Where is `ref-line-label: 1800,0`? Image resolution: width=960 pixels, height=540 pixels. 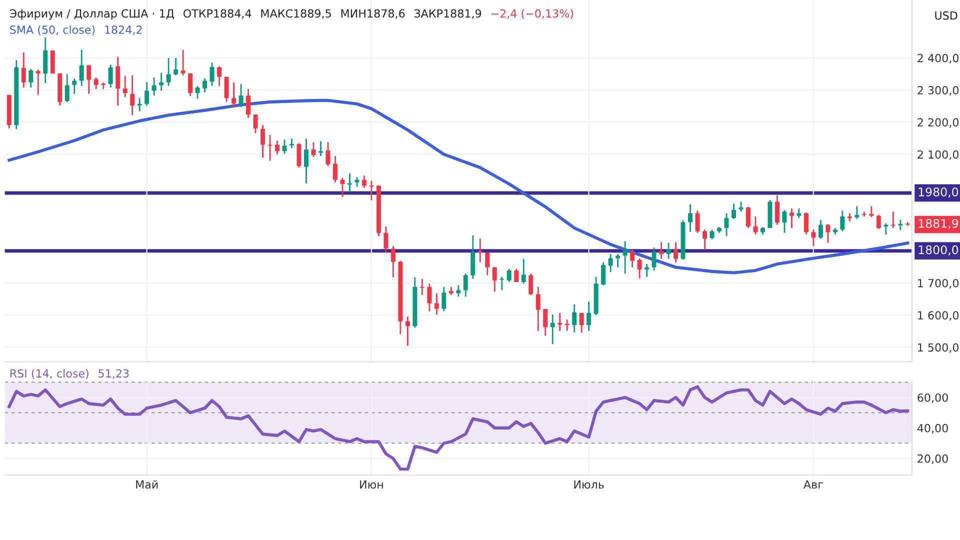
ref-line-label: 1800,0 is located at coordinates (938, 250).